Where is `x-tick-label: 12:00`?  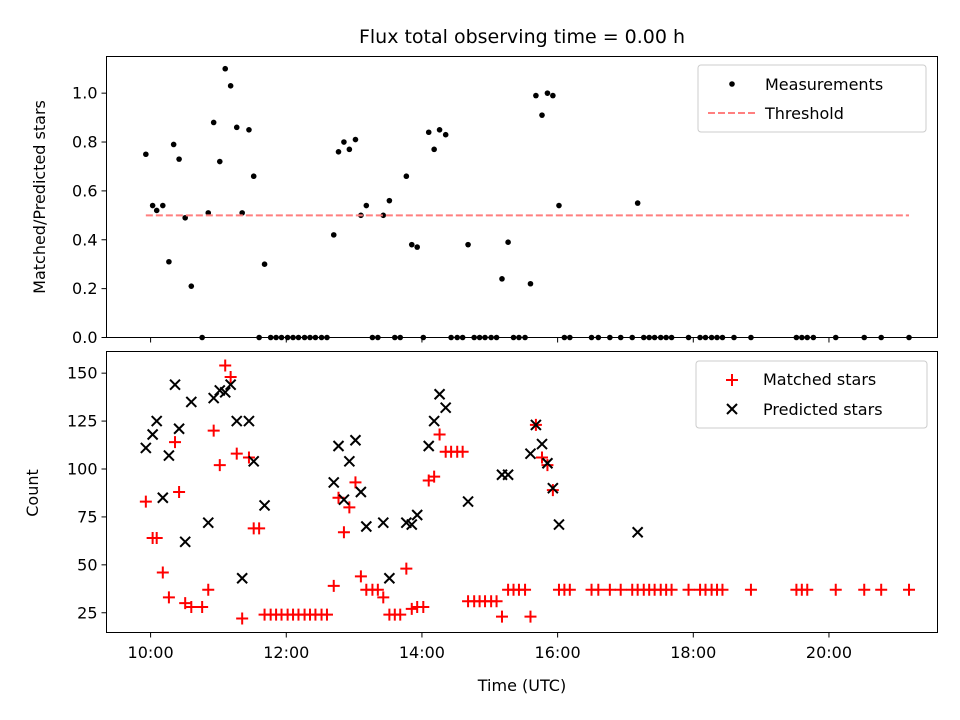 x-tick-label: 12:00 is located at coordinates (286, 652).